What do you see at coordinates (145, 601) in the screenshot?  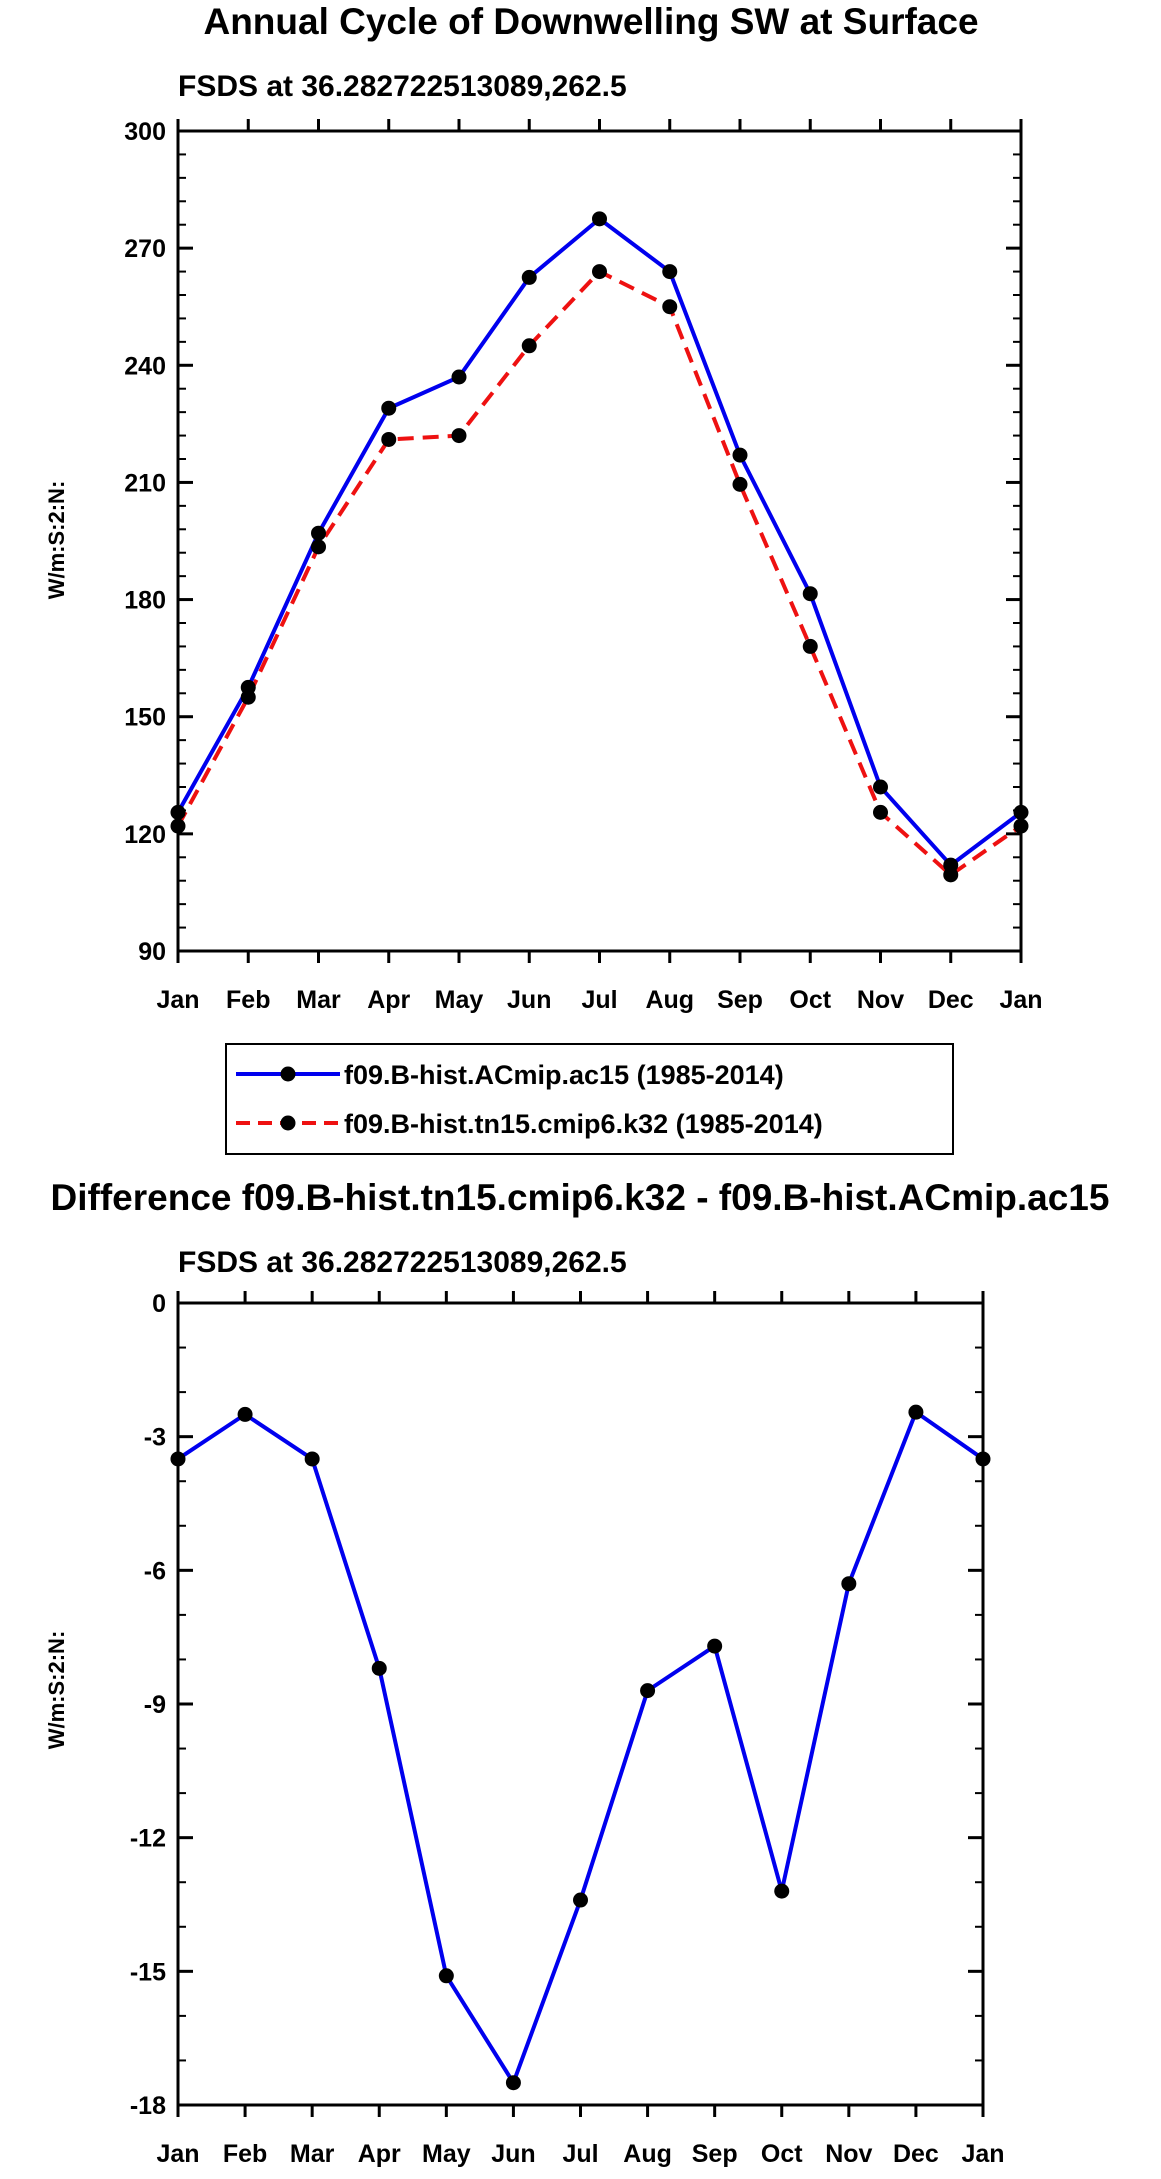 I see `chart1-ytick-label: 180` at bounding box center [145, 601].